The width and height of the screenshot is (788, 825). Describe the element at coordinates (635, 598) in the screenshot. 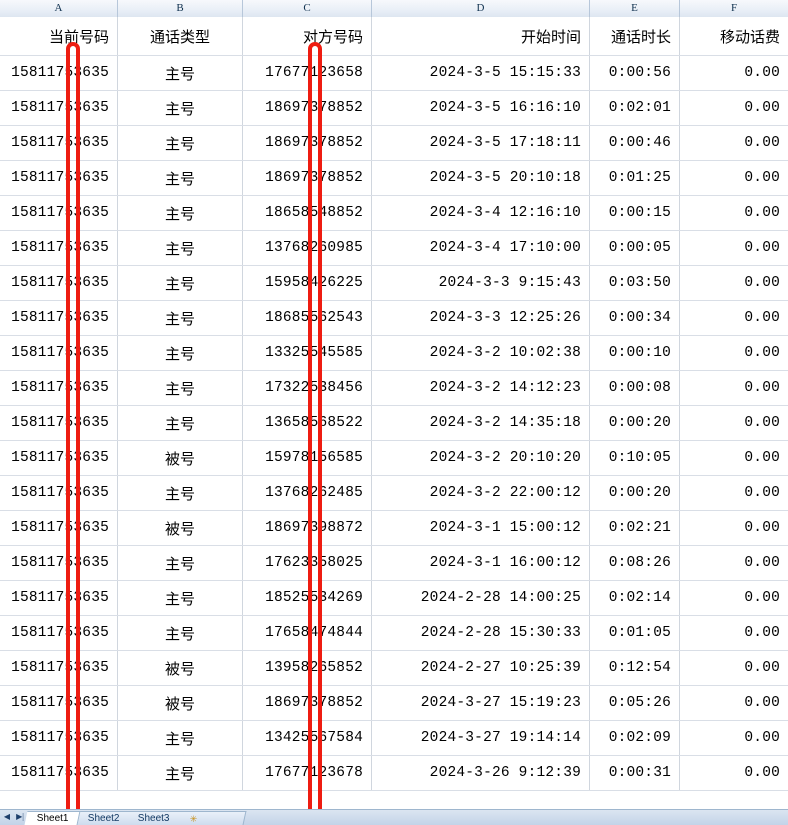

I see `cell-duration: 0:02:14` at that location.